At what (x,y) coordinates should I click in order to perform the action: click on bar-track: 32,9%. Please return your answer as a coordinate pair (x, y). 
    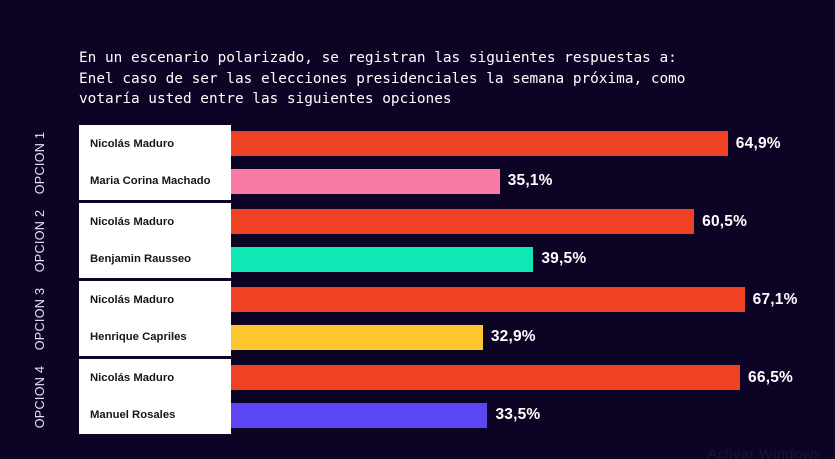
    Looking at the image, I should click on (533, 338).